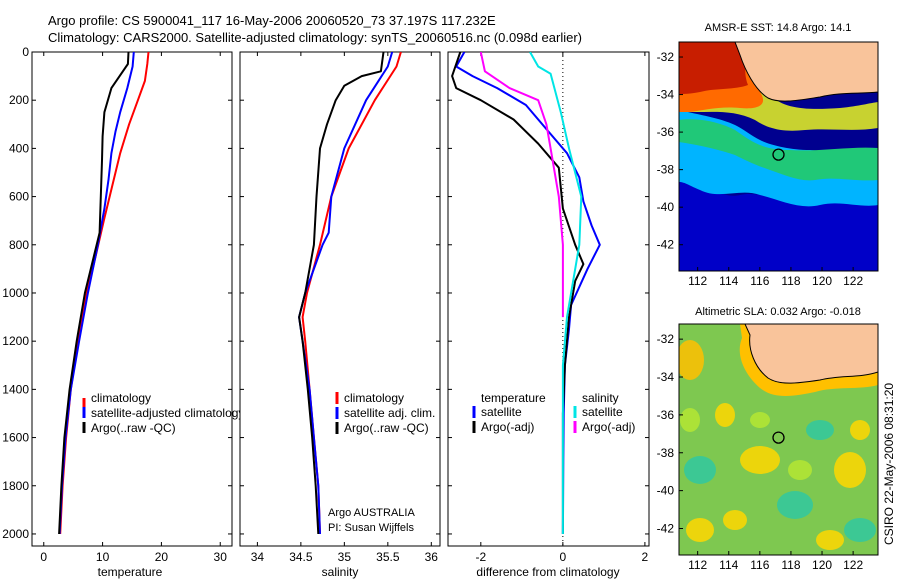 The image size is (900, 580). What do you see at coordinates (371, 513) in the screenshot?
I see `float-program-label: Argo AUSTRALIA` at bounding box center [371, 513].